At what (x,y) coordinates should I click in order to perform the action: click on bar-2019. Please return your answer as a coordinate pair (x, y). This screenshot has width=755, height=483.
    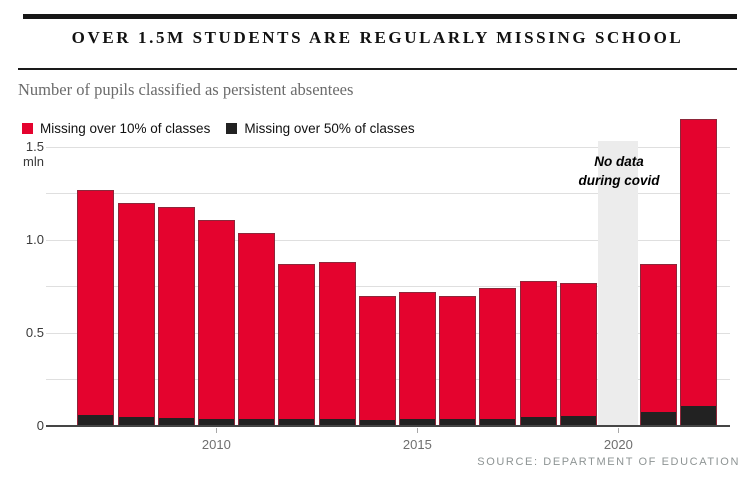
    Looking at the image, I should click on (578, 354).